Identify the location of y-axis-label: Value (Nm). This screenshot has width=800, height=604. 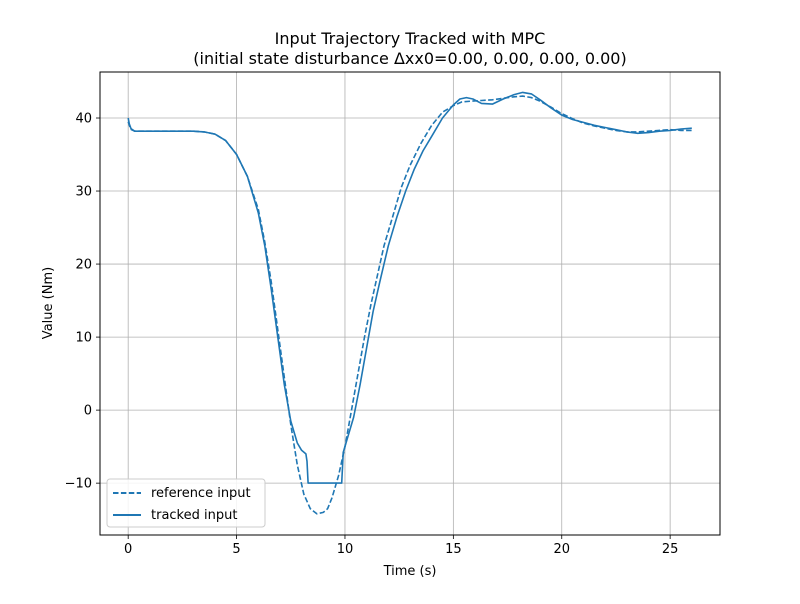
(48, 303).